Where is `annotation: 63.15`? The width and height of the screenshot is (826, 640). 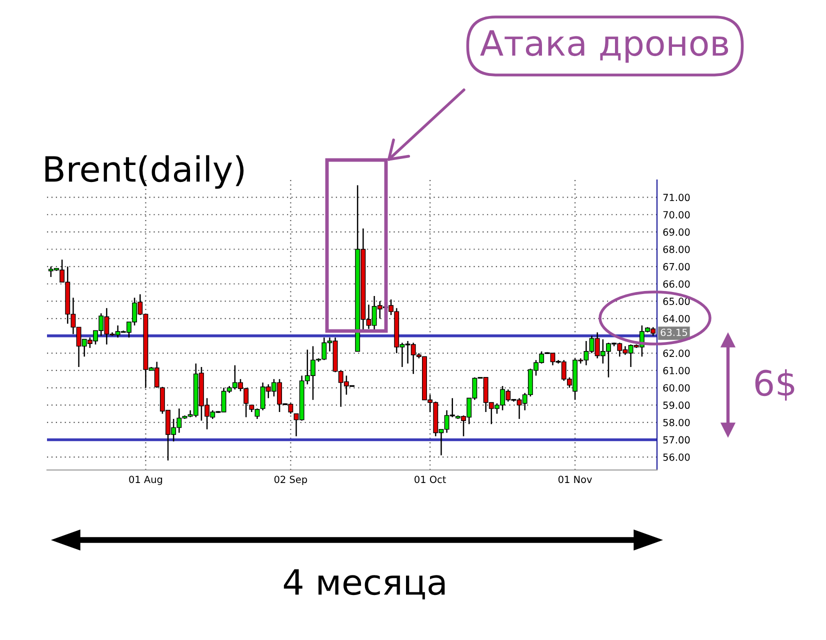
annotation: 63.15 is located at coordinates (674, 332).